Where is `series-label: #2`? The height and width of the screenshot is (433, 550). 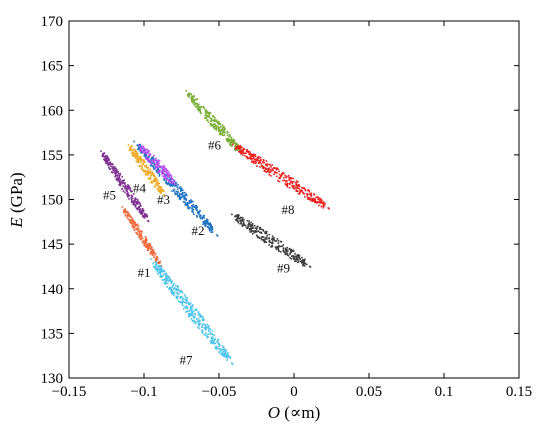 series-label: #2 is located at coordinates (198, 230).